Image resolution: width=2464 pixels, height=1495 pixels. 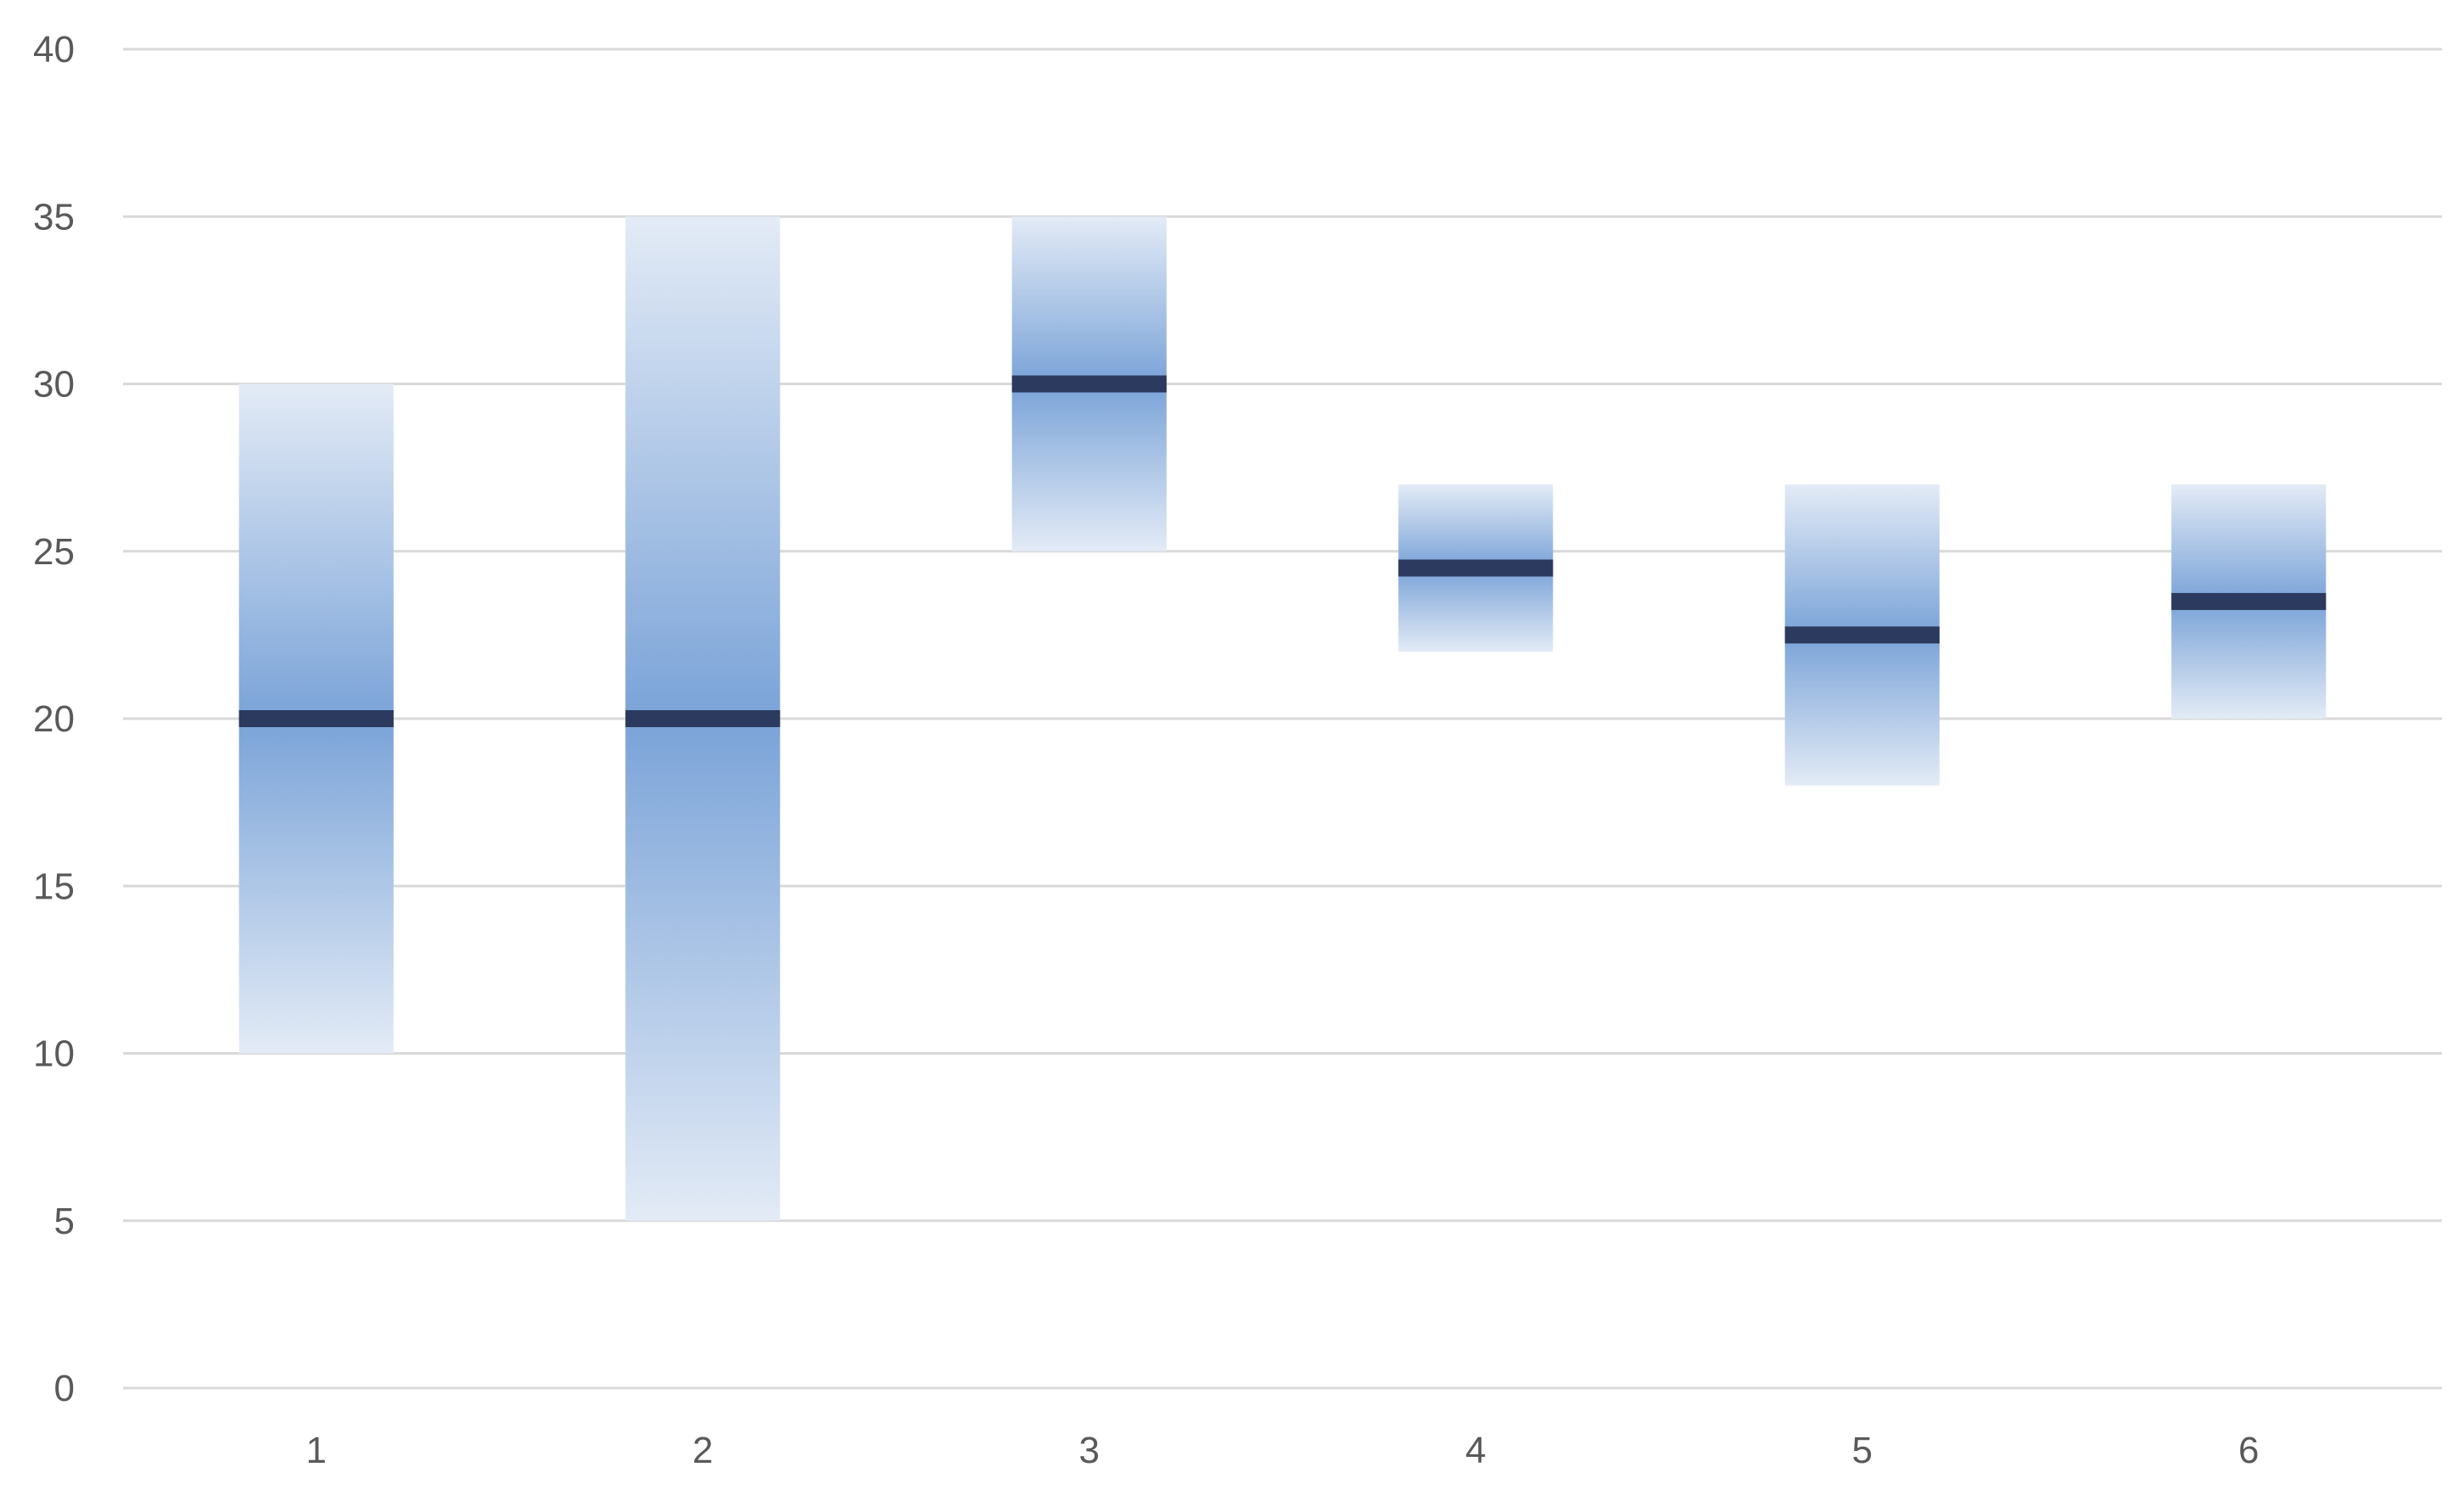 What do you see at coordinates (1090, 1450) in the screenshot?
I see `x-tick-label: 3` at bounding box center [1090, 1450].